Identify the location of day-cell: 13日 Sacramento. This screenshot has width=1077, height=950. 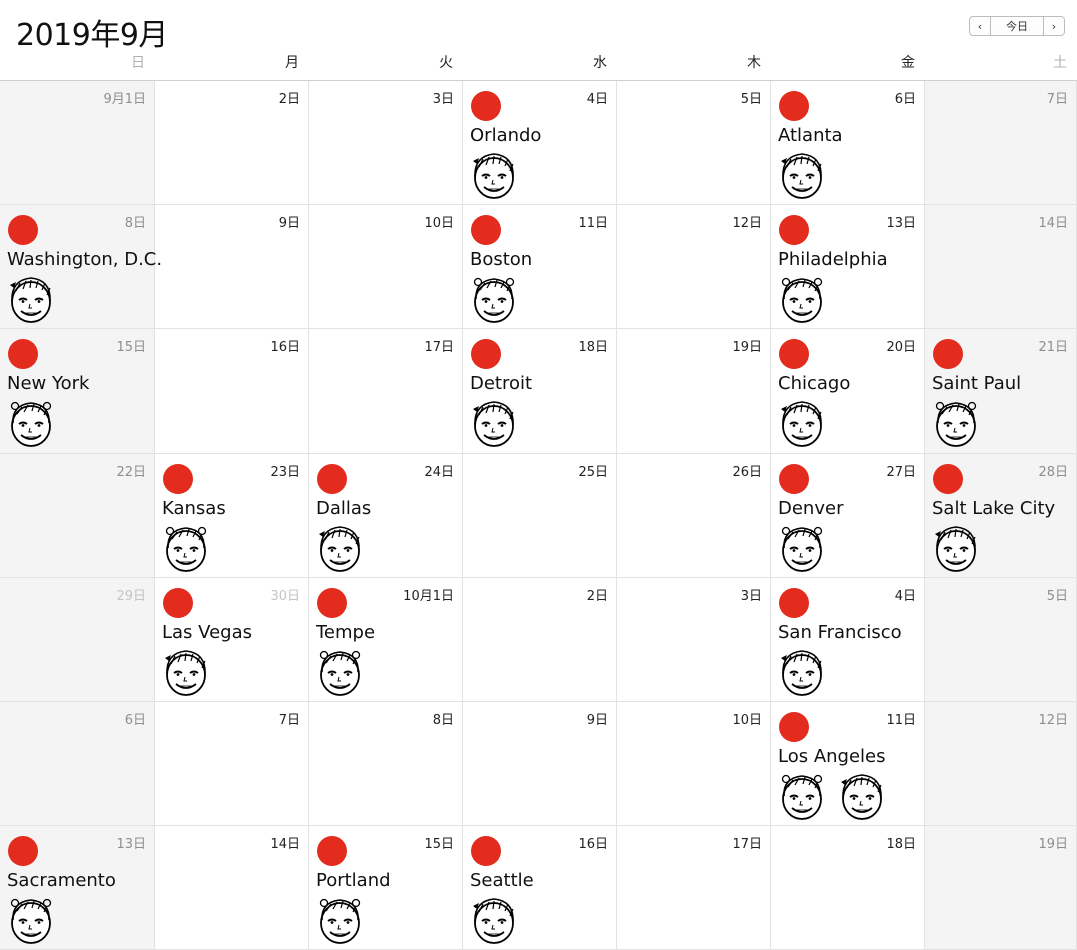
(77, 888).